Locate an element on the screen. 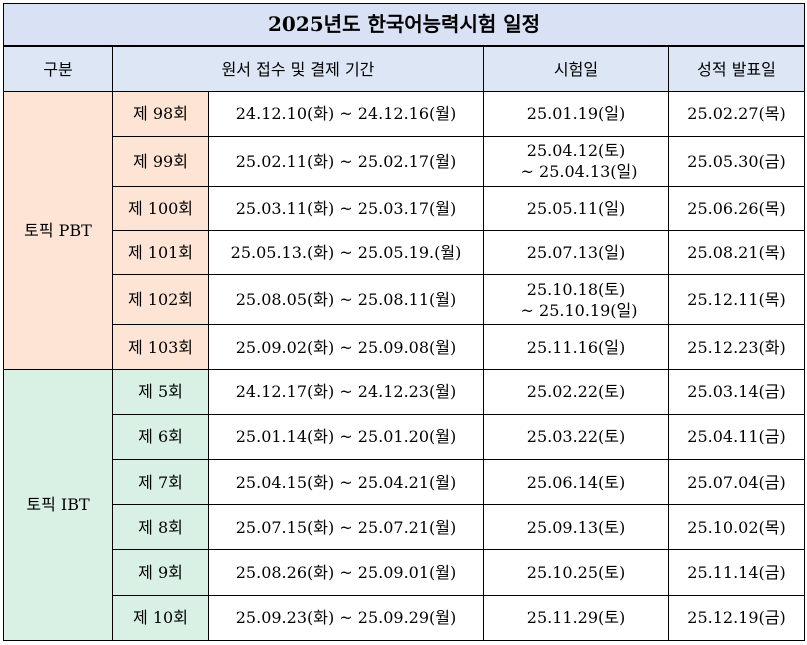  result-date-cell: 25.10.02(목) is located at coordinates (736, 527).